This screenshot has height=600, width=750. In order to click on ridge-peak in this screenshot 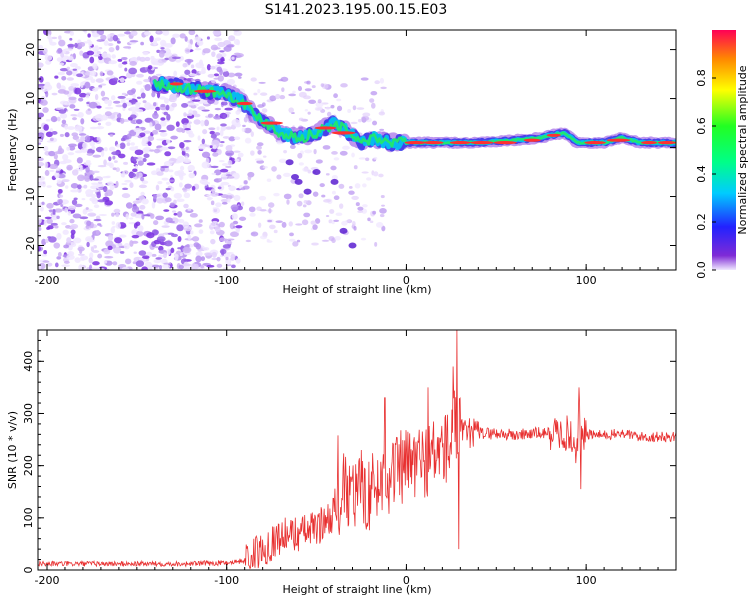, I will do `click(460, 143)`.